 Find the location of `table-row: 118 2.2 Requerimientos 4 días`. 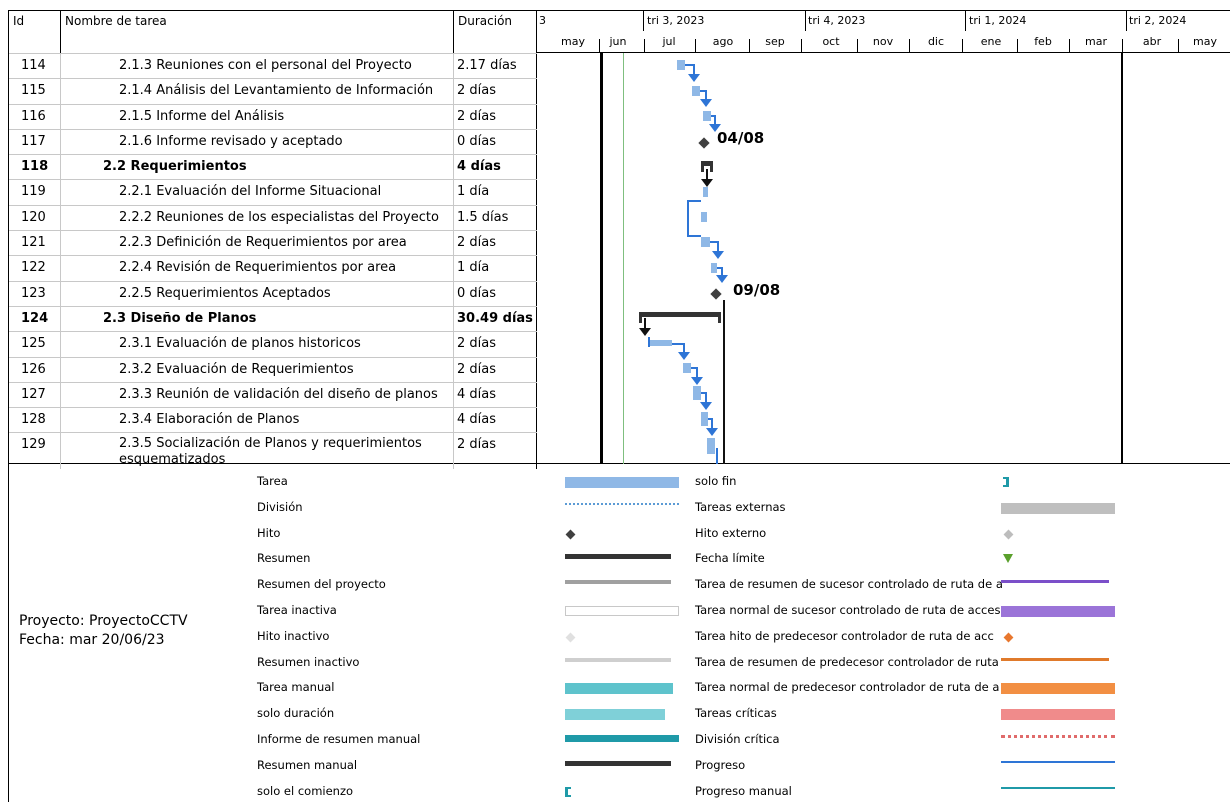

table-row: 118 2.2 Requerimientos 4 días is located at coordinates (273, 167).